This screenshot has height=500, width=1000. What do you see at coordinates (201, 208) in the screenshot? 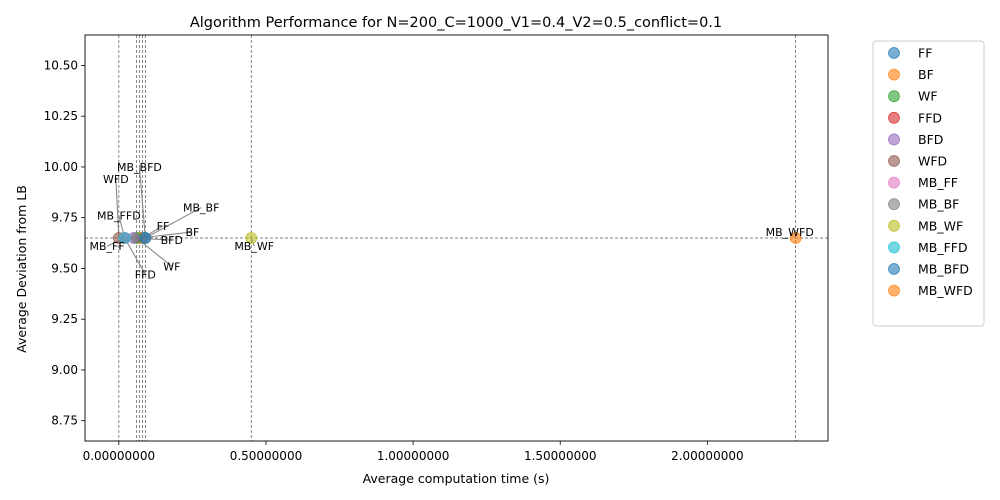
I see `point-label: MB_BF` at bounding box center [201, 208].